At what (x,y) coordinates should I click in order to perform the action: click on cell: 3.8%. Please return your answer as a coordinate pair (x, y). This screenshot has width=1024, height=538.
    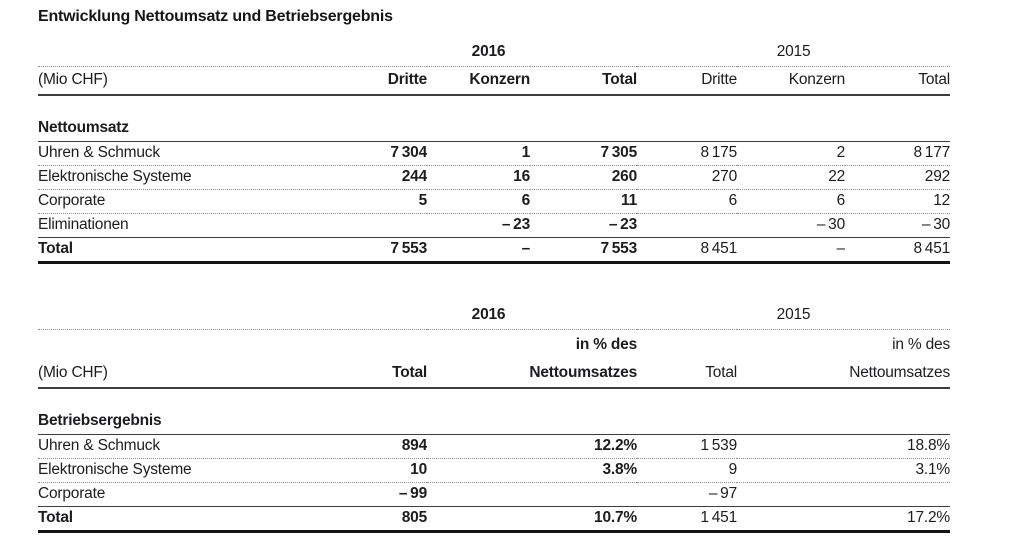
    Looking at the image, I should click on (532, 470).